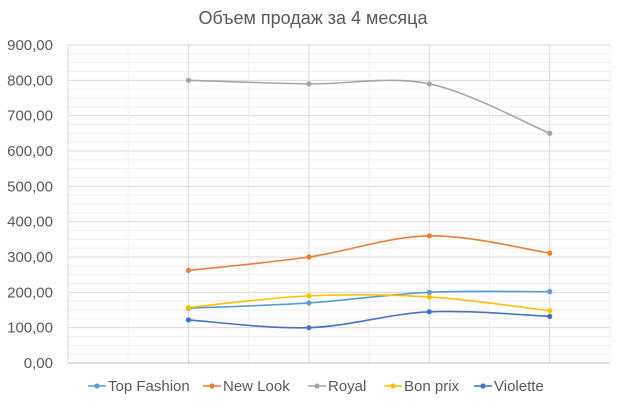 The height and width of the screenshot is (404, 623). I want to click on legend-label: Royal, so click(347, 386).